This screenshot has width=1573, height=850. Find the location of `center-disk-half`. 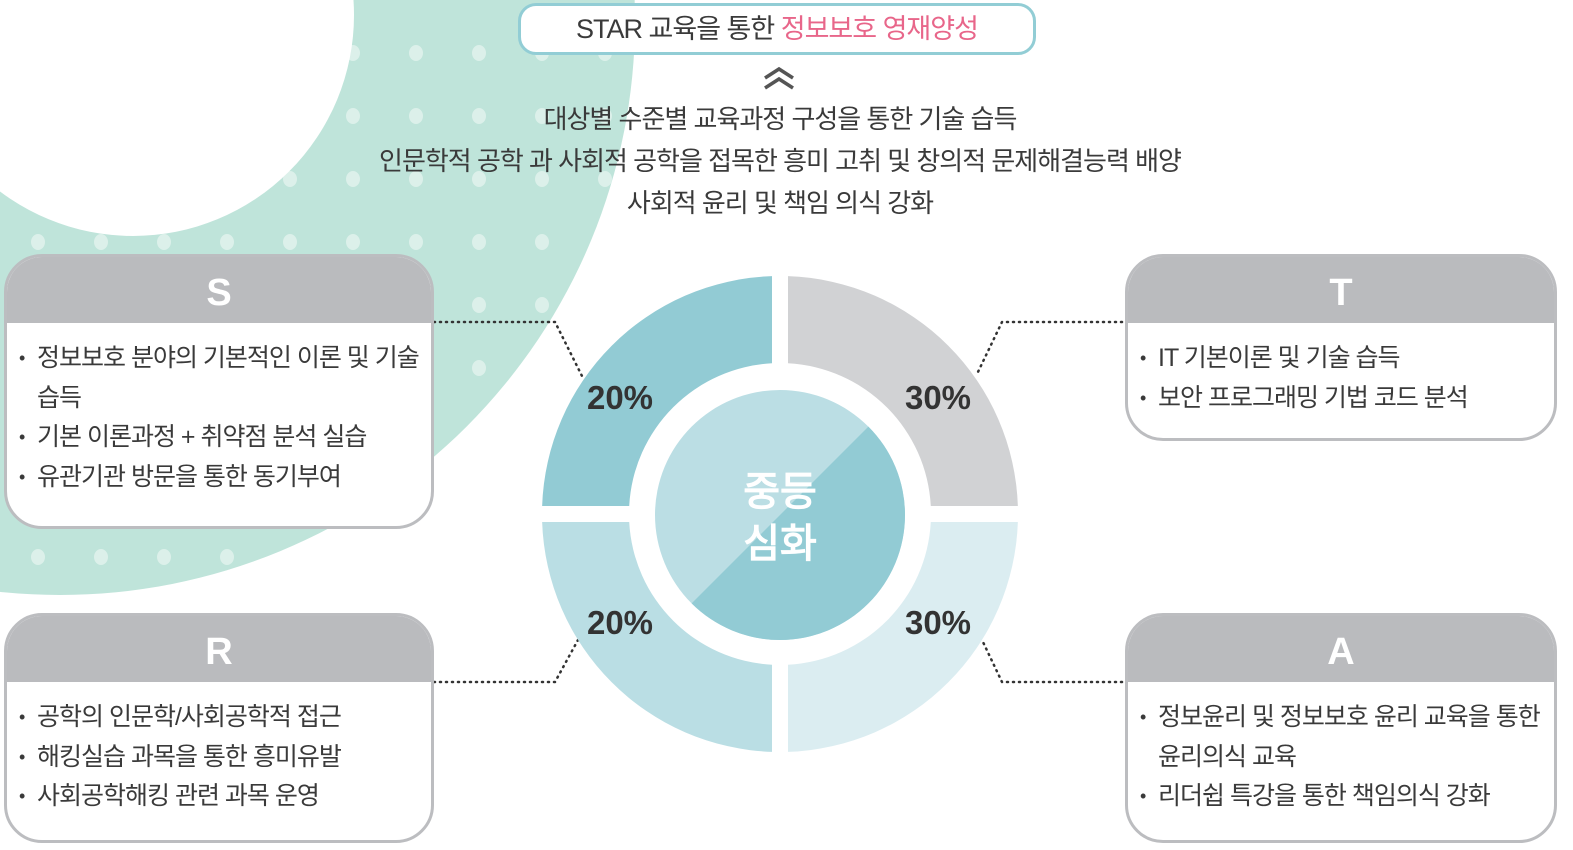

center-disk-half is located at coordinates (798, 533).